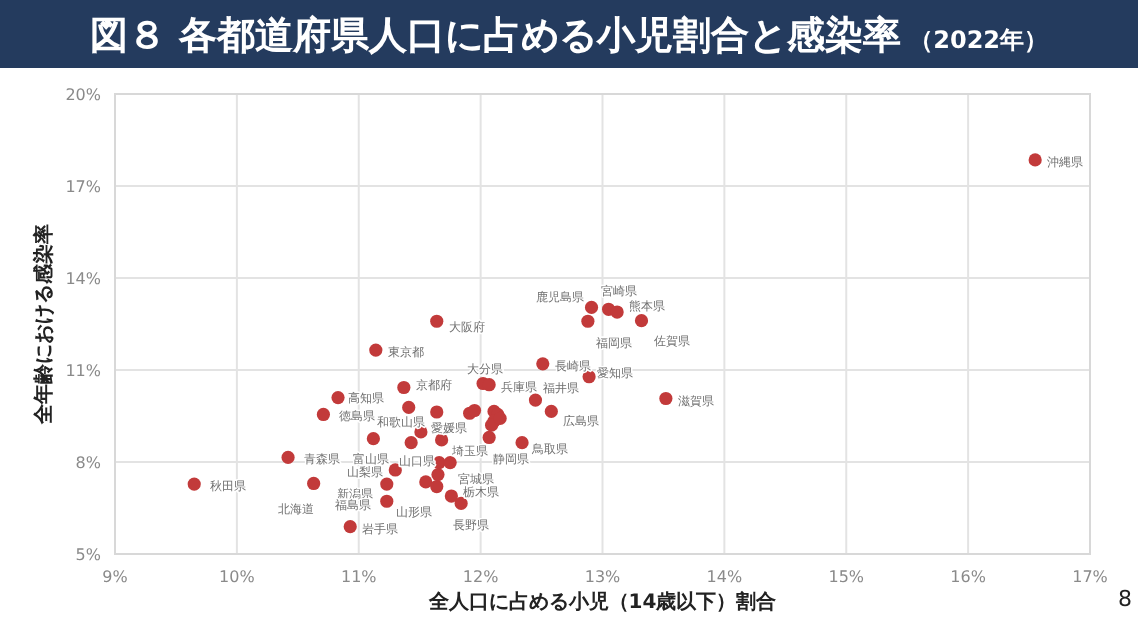  What do you see at coordinates (83, 371) in the screenshot?
I see `y-tick-label: 11%` at bounding box center [83, 371].